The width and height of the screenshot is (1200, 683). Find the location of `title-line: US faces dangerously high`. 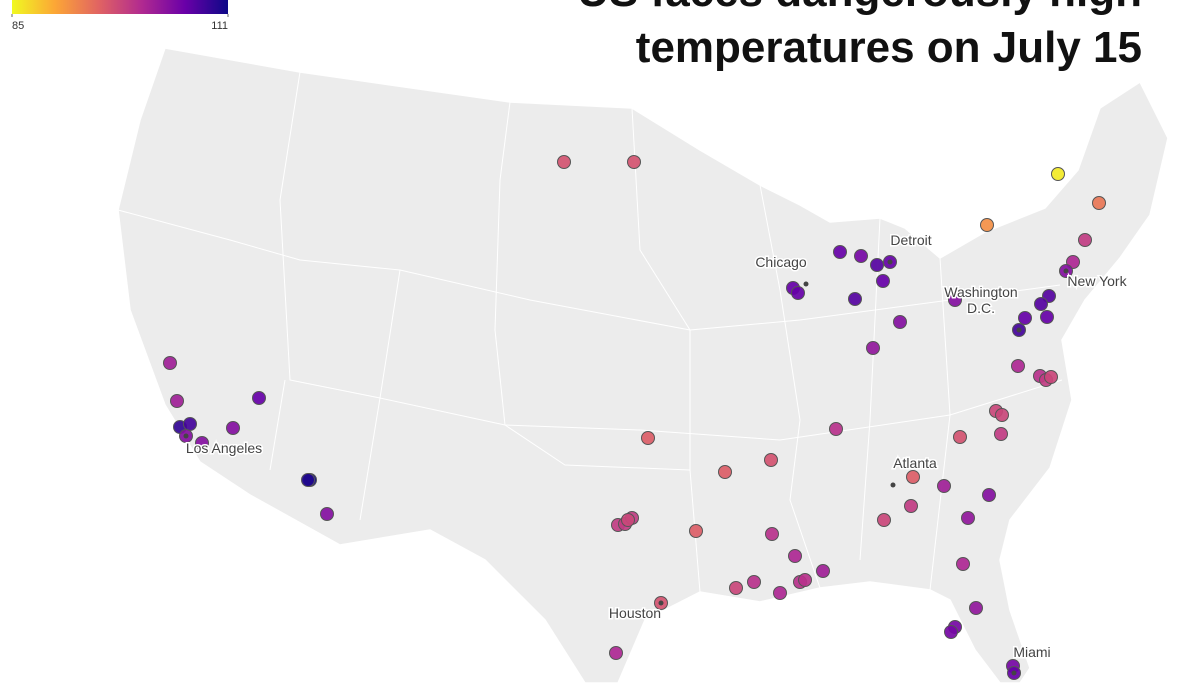

title-line: US faces dangerously high is located at coordinates (859, 8).